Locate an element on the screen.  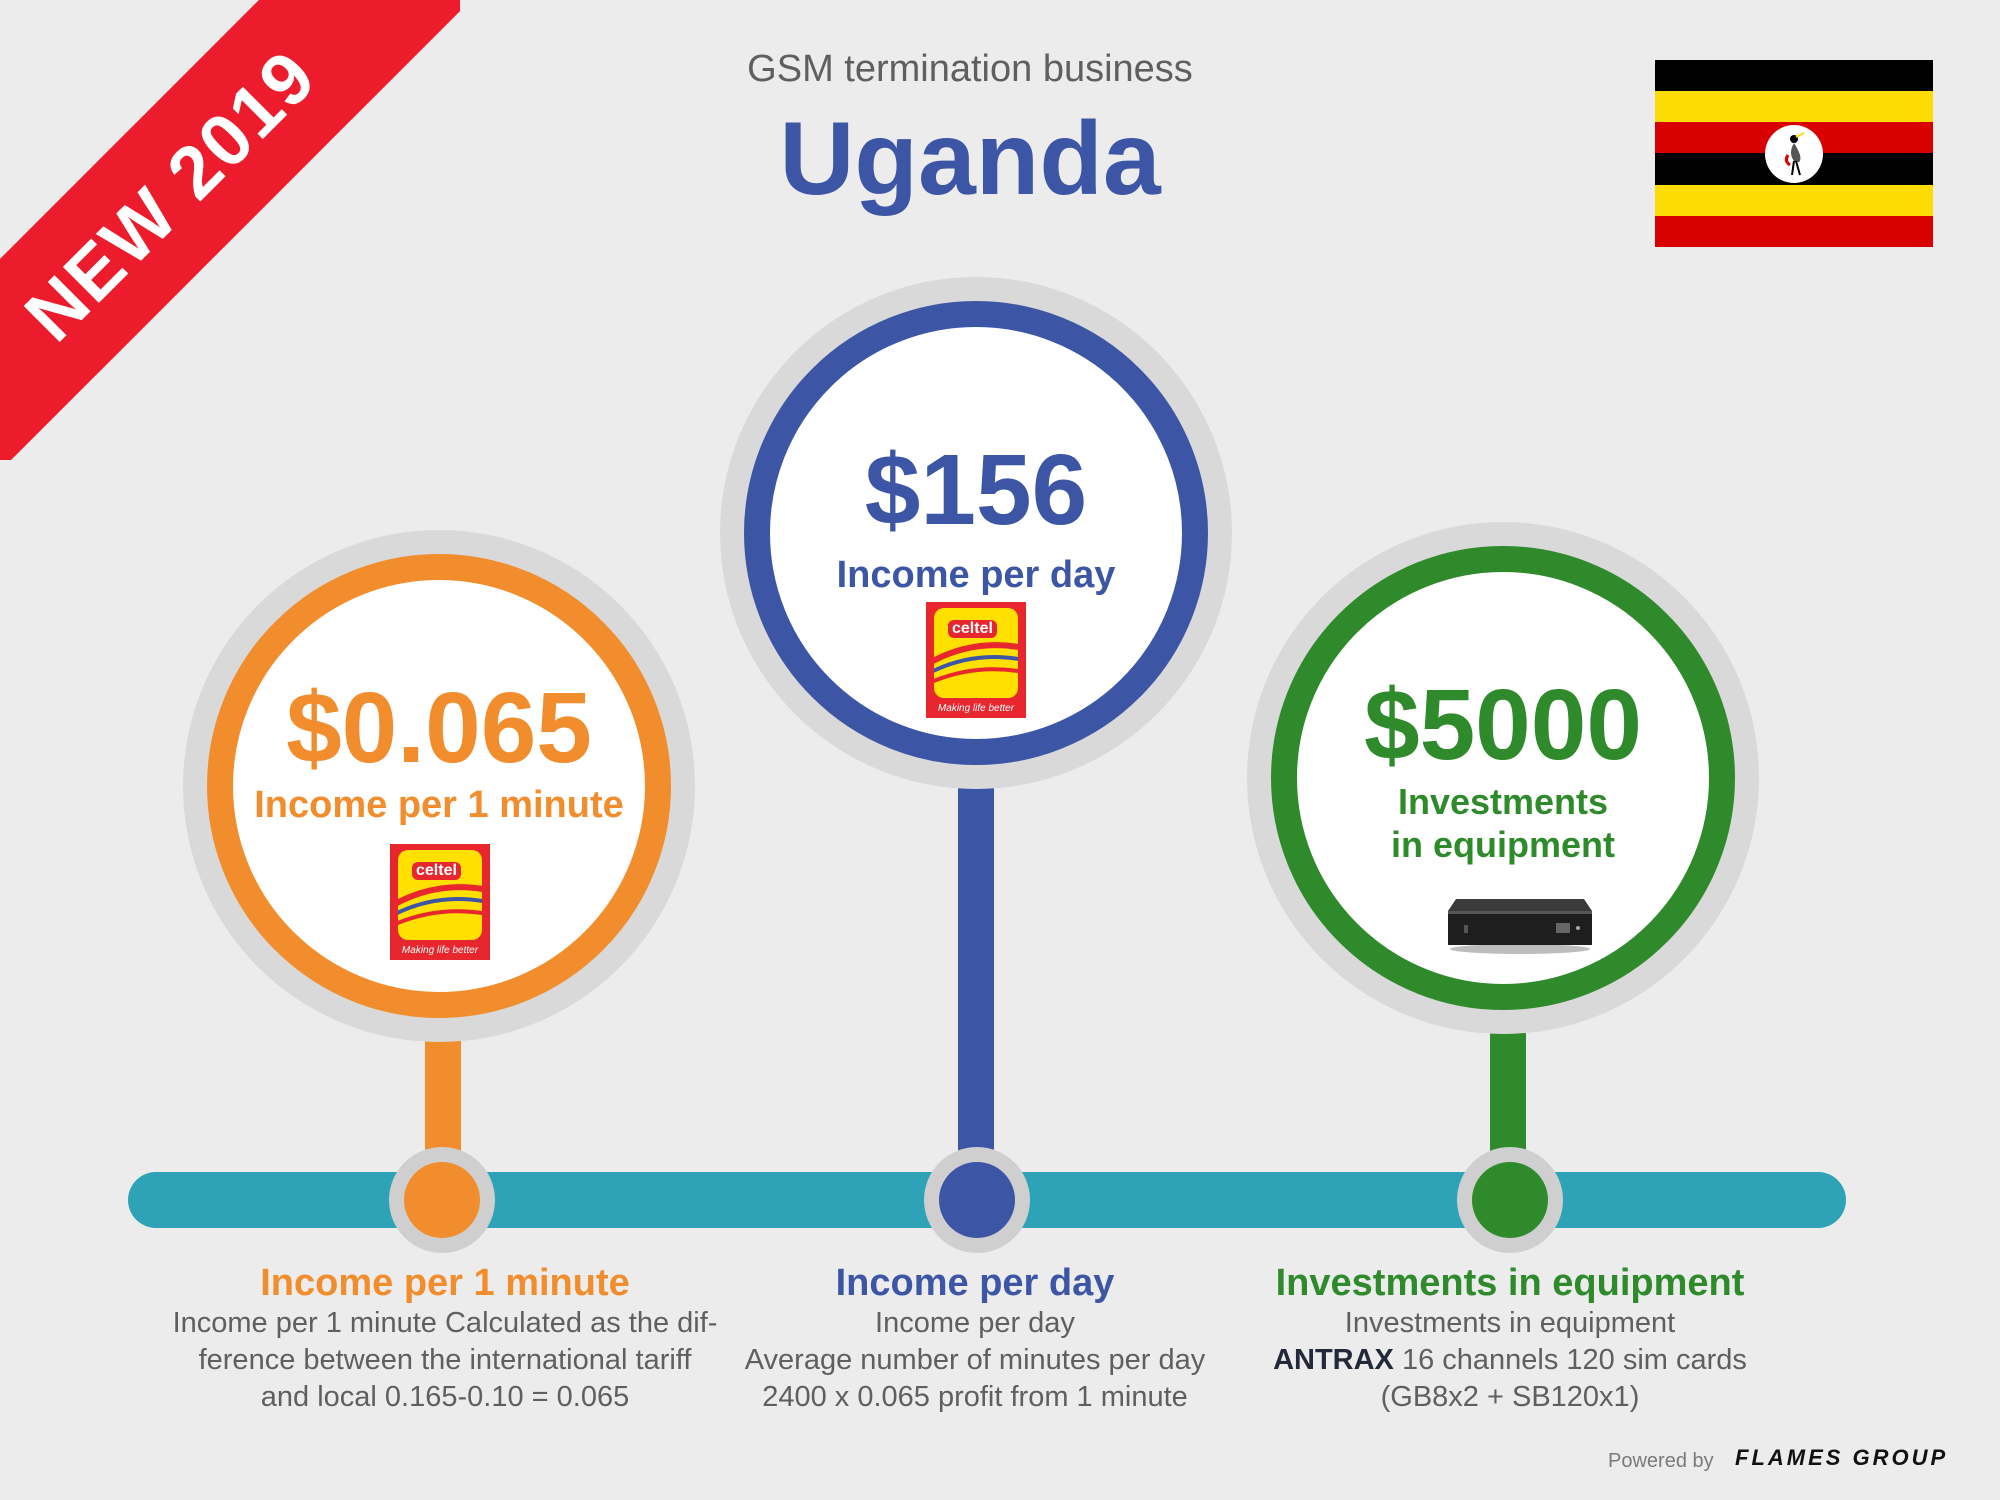
label-investments-line2: in equipment is located at coordinates (1503, 844).